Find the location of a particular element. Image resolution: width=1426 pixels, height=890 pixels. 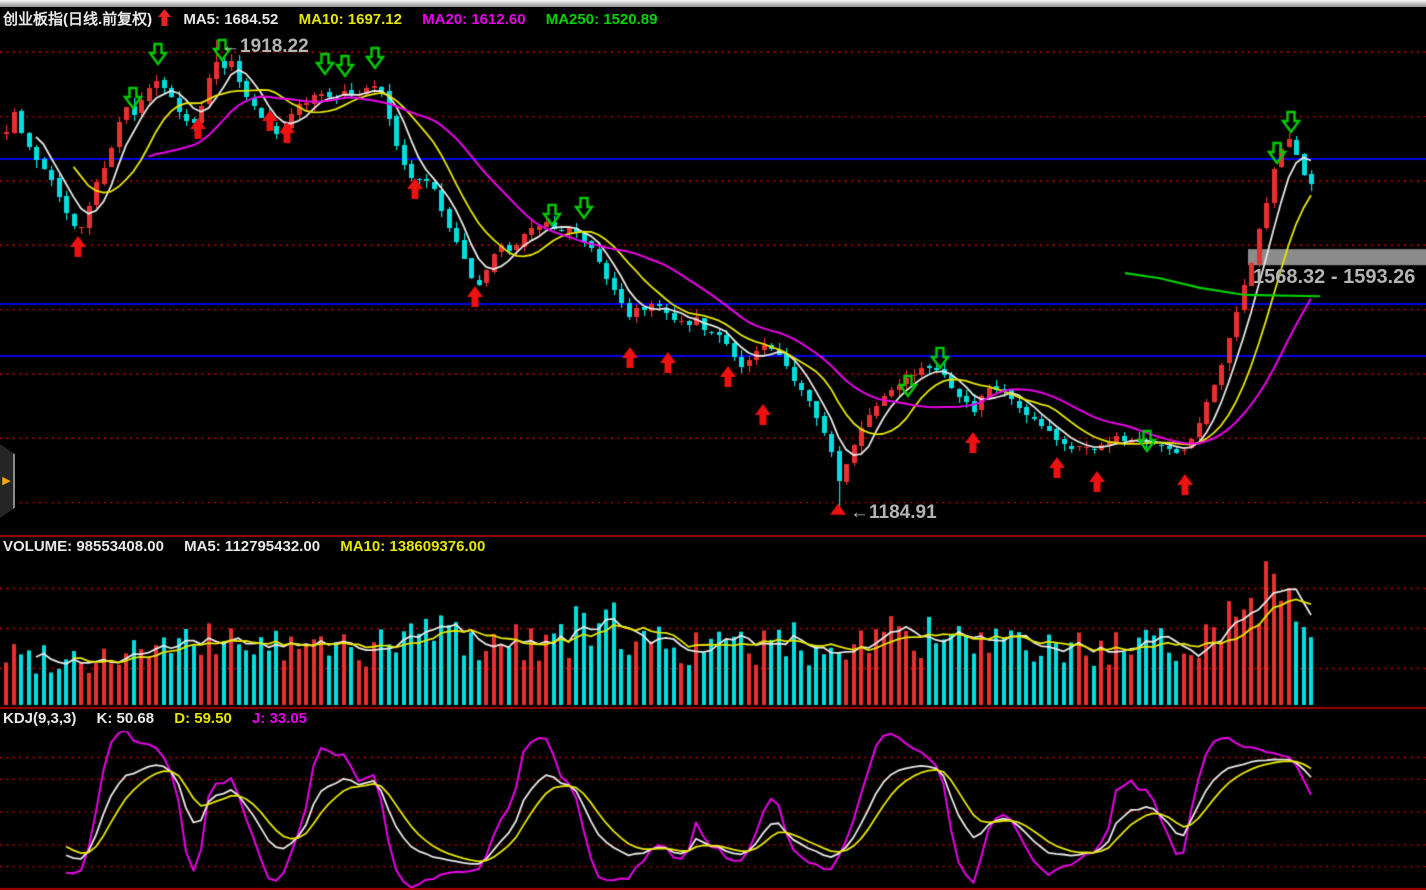

instrument-title: 创业板指(日线.前复权) is located at coordinates (78, 19).